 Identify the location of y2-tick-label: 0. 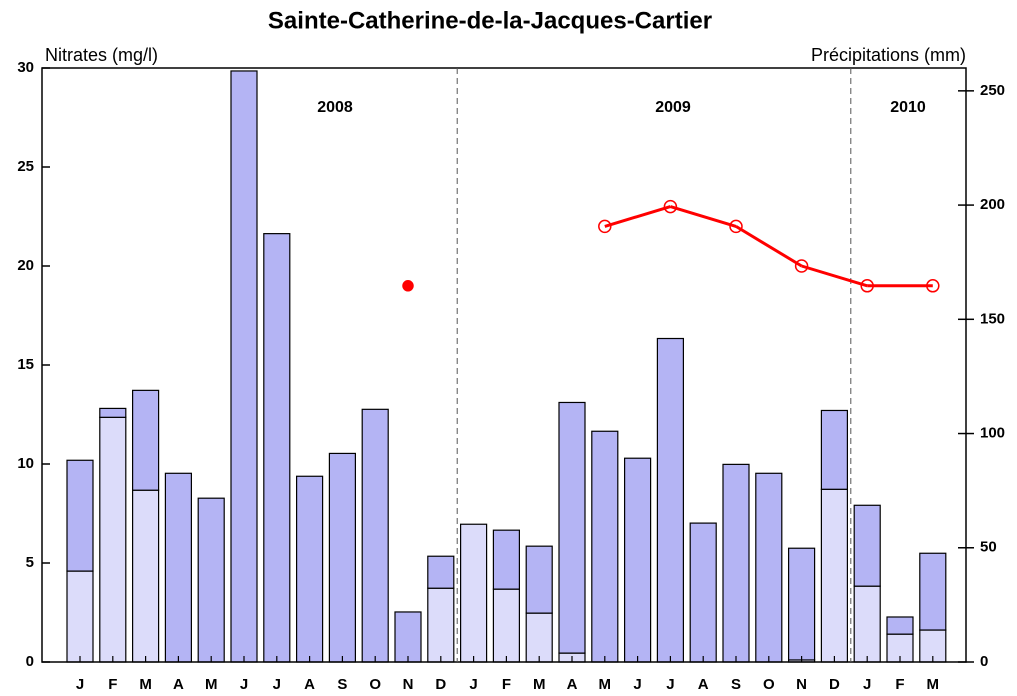
(984, 661).